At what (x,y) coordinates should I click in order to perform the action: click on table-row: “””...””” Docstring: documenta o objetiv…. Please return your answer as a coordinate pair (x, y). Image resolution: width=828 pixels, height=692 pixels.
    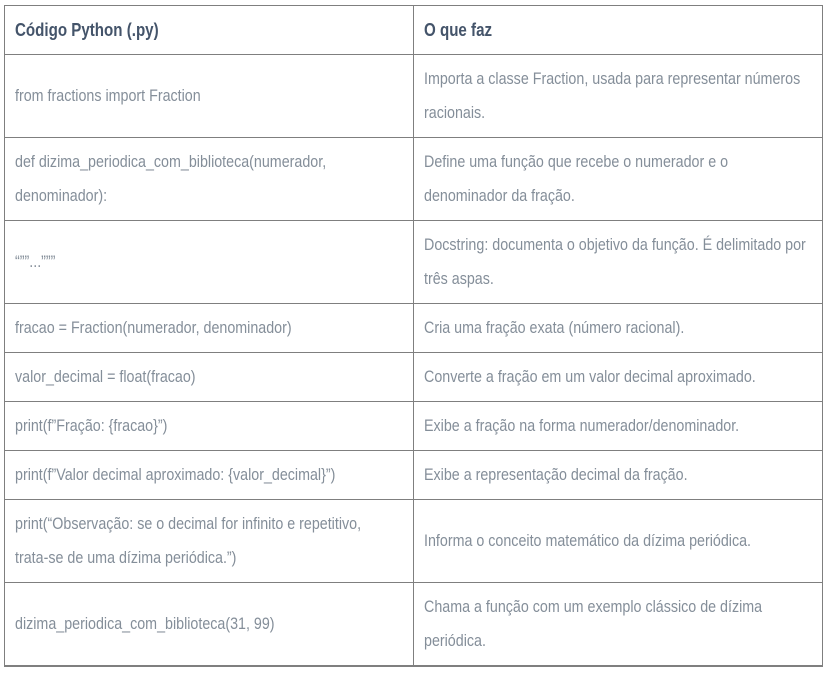
    Looking at the image, I should click on (413, 262).